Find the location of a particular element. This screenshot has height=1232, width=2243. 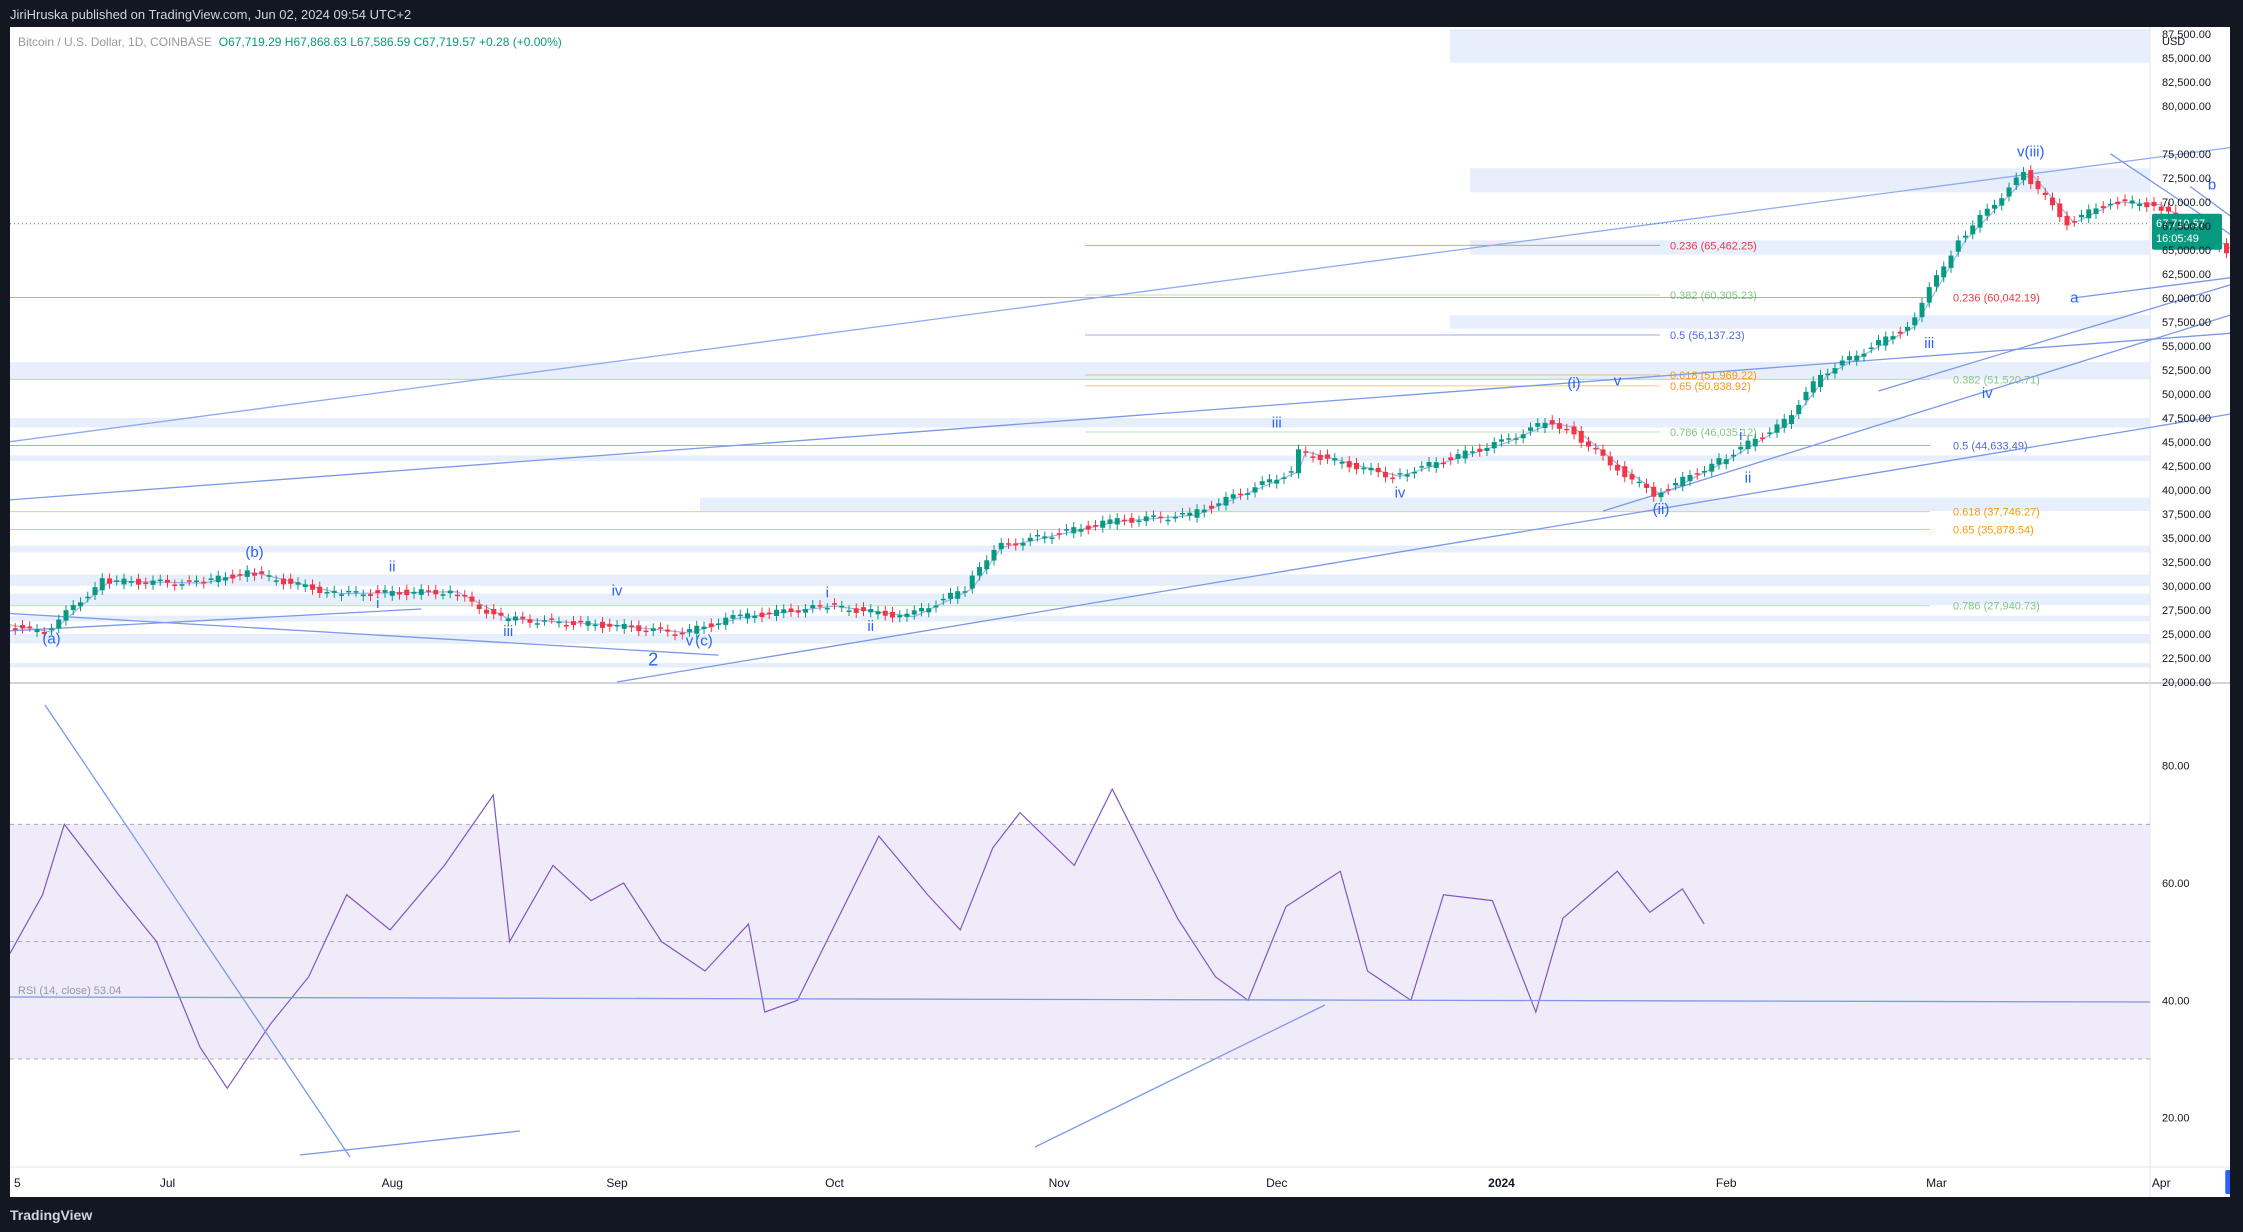

fib-level-label: 0.236 (65,462.25) is located at coordinates (1713, 246).